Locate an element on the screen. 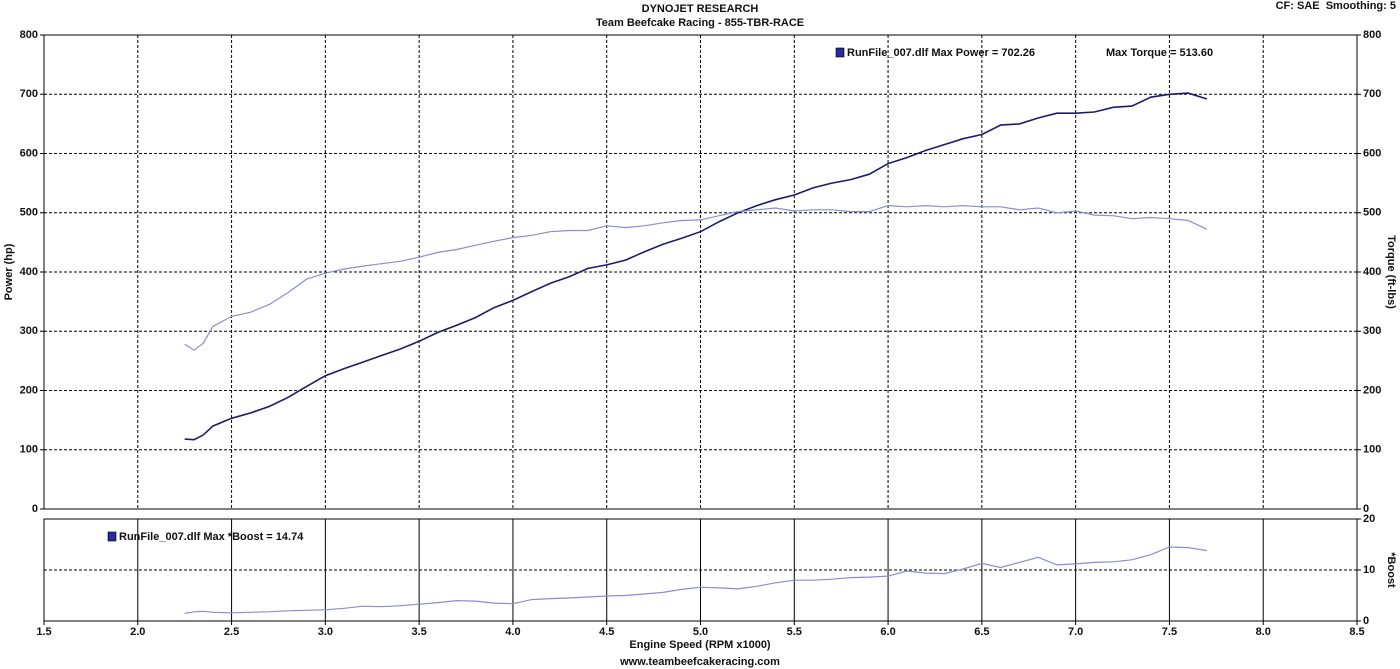  y2-axis-label: Torque (ft-lbs) is located at coordinates (1391, 272).